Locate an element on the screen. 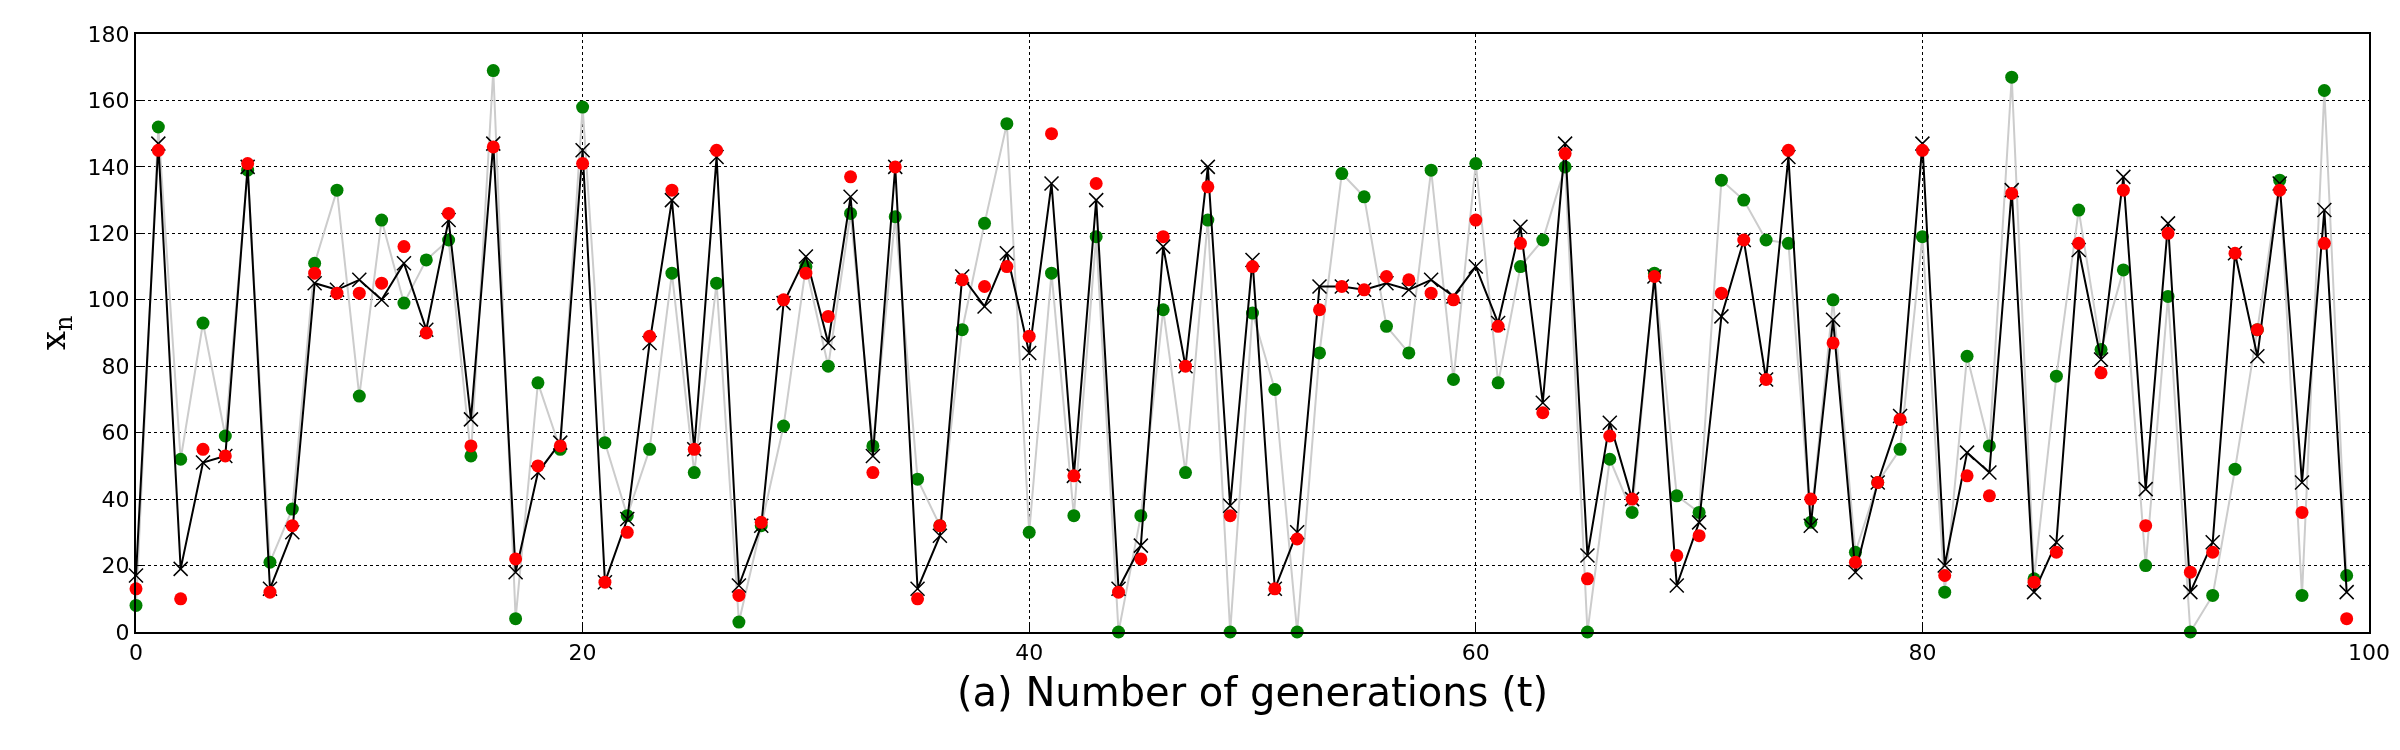 The width and height of the screenshot is (2400, 750). y-tick-label: 180 is located at coordinates (108, 34).